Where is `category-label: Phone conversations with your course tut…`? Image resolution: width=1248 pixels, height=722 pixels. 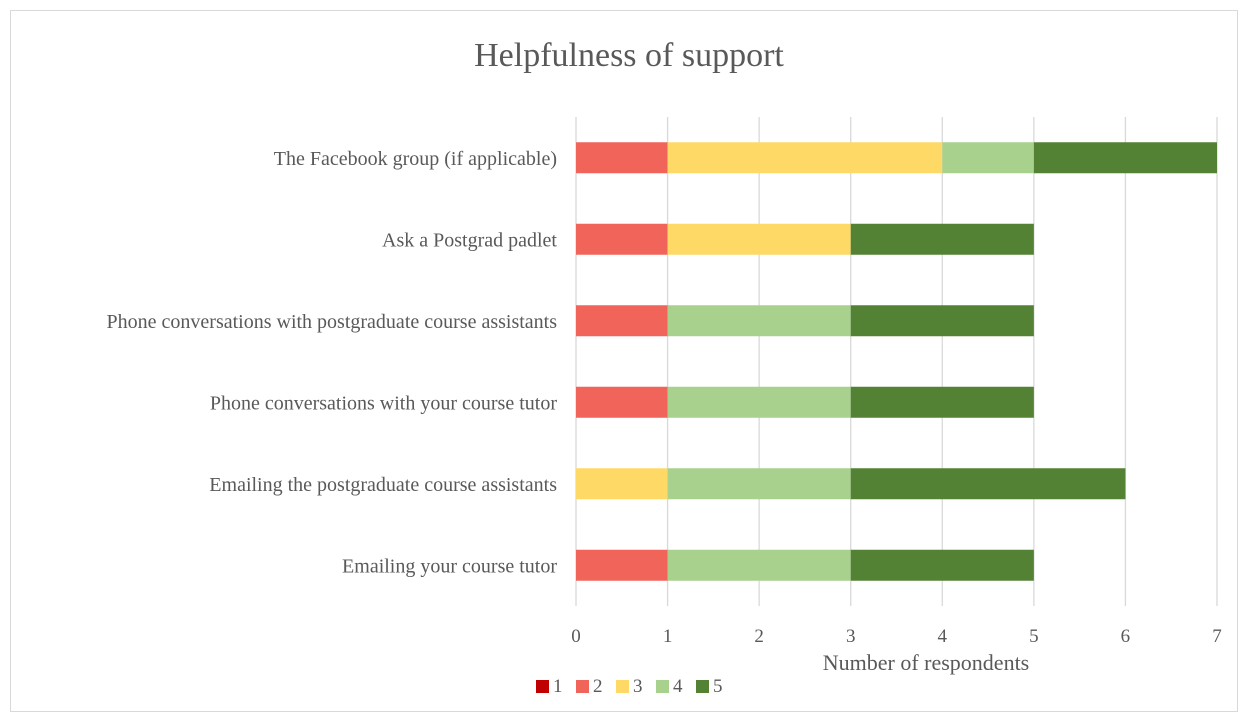
category-label: Phone conversations with your course tut… is located at coordinates (383, 403).